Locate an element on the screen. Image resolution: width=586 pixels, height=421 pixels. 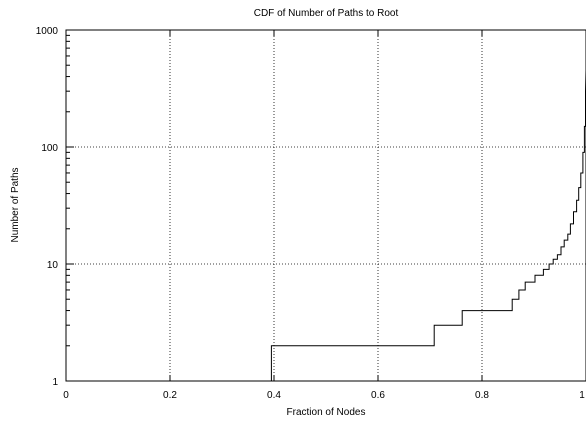
y-tick-label: 1 is located at coordinates (55, 382).